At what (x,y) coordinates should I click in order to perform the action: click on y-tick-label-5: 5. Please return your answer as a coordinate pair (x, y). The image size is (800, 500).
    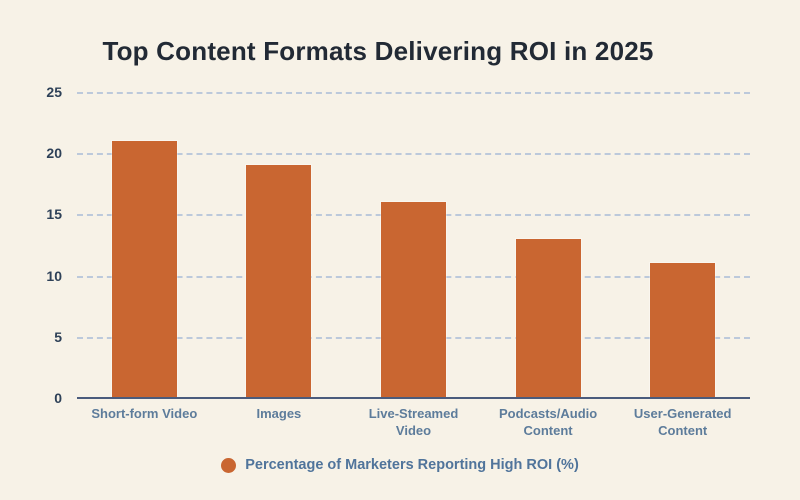
    Looking at the image, I should click on (58, 336).